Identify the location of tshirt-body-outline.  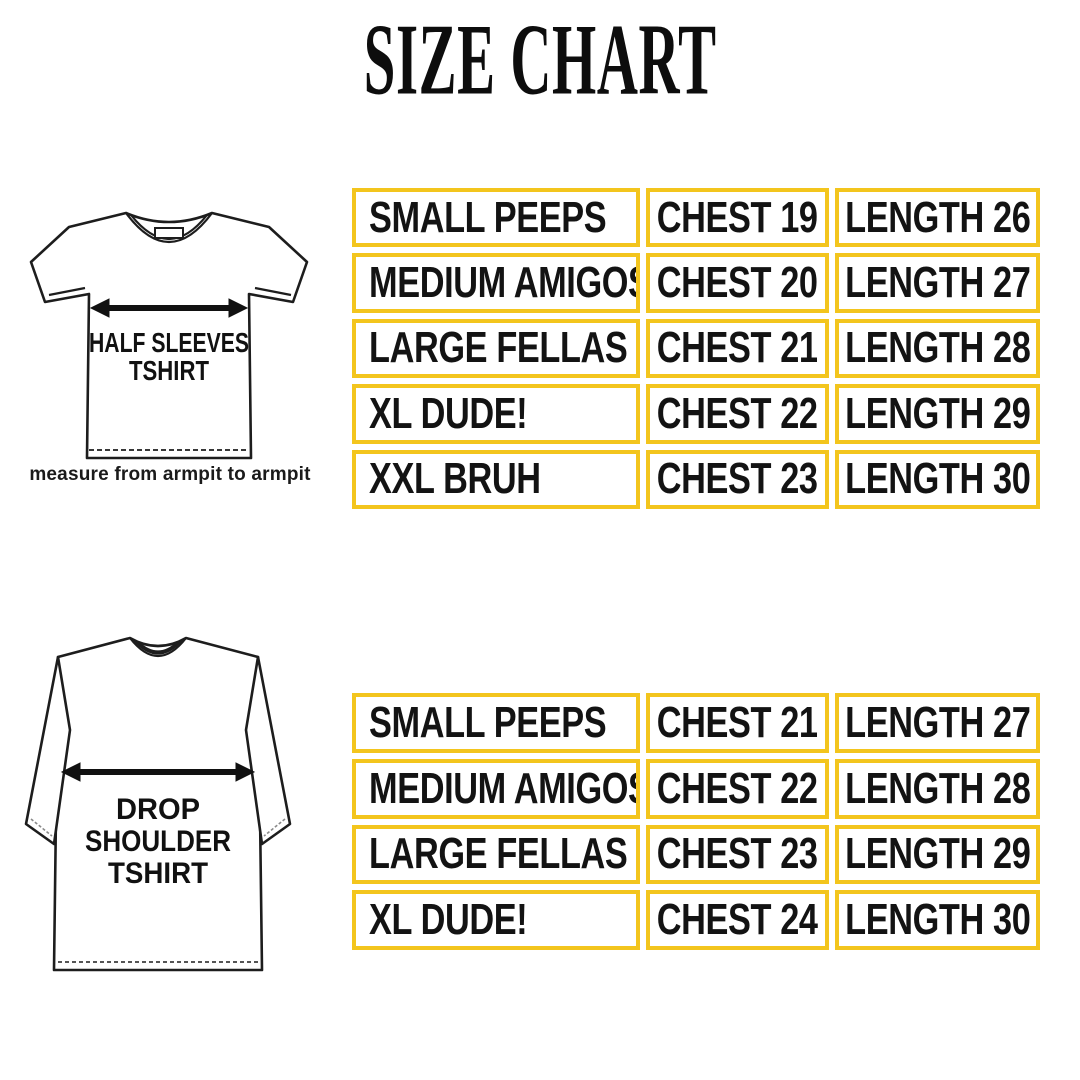
(158, 804).